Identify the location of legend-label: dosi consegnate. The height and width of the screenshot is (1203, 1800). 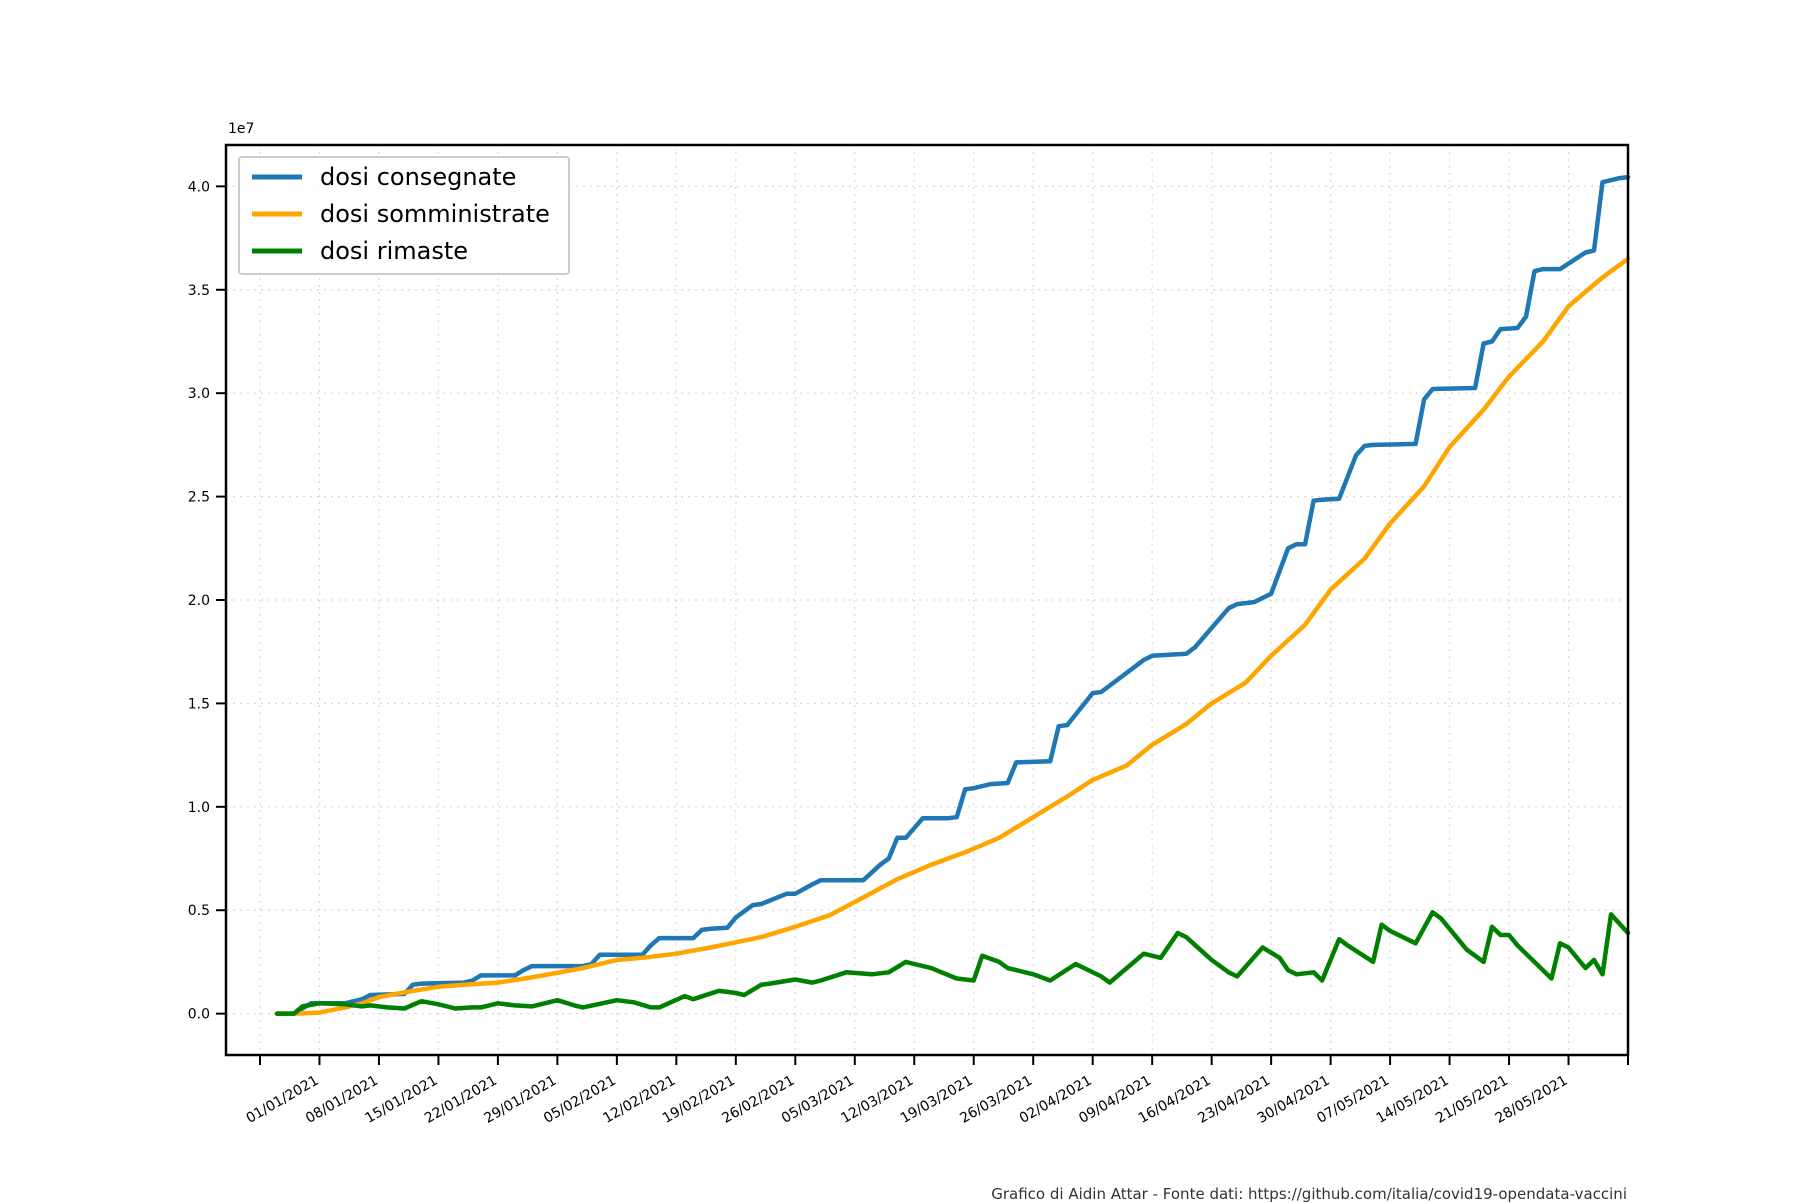
(418, 177).